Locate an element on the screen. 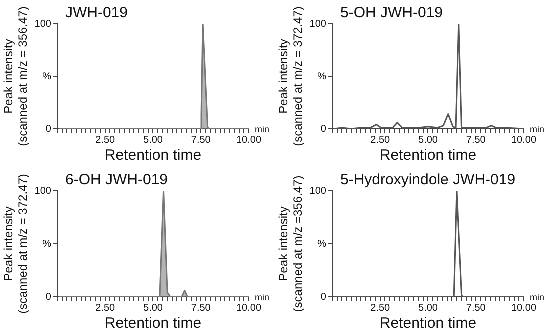 This screenshot has height=335, width=550. chart-title: JWH-019 is located at coordinates (96, 13).